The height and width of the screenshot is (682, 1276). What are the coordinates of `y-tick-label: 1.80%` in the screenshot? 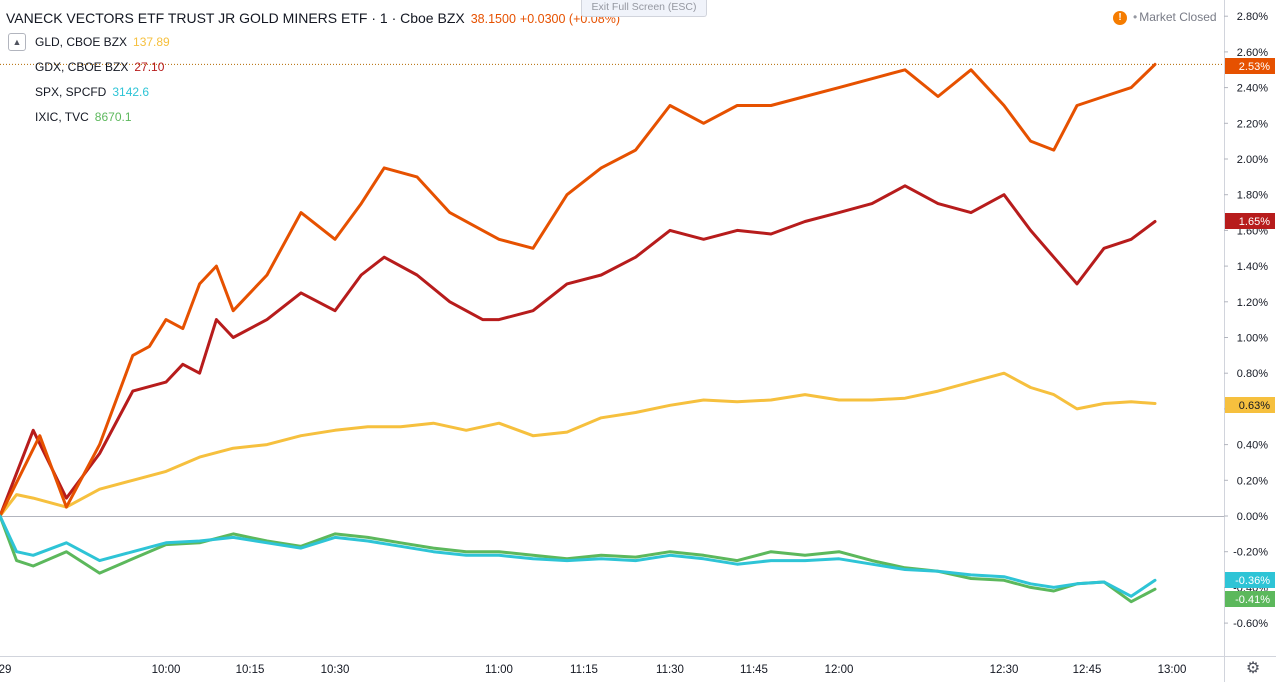 It's located at (1252, 196).